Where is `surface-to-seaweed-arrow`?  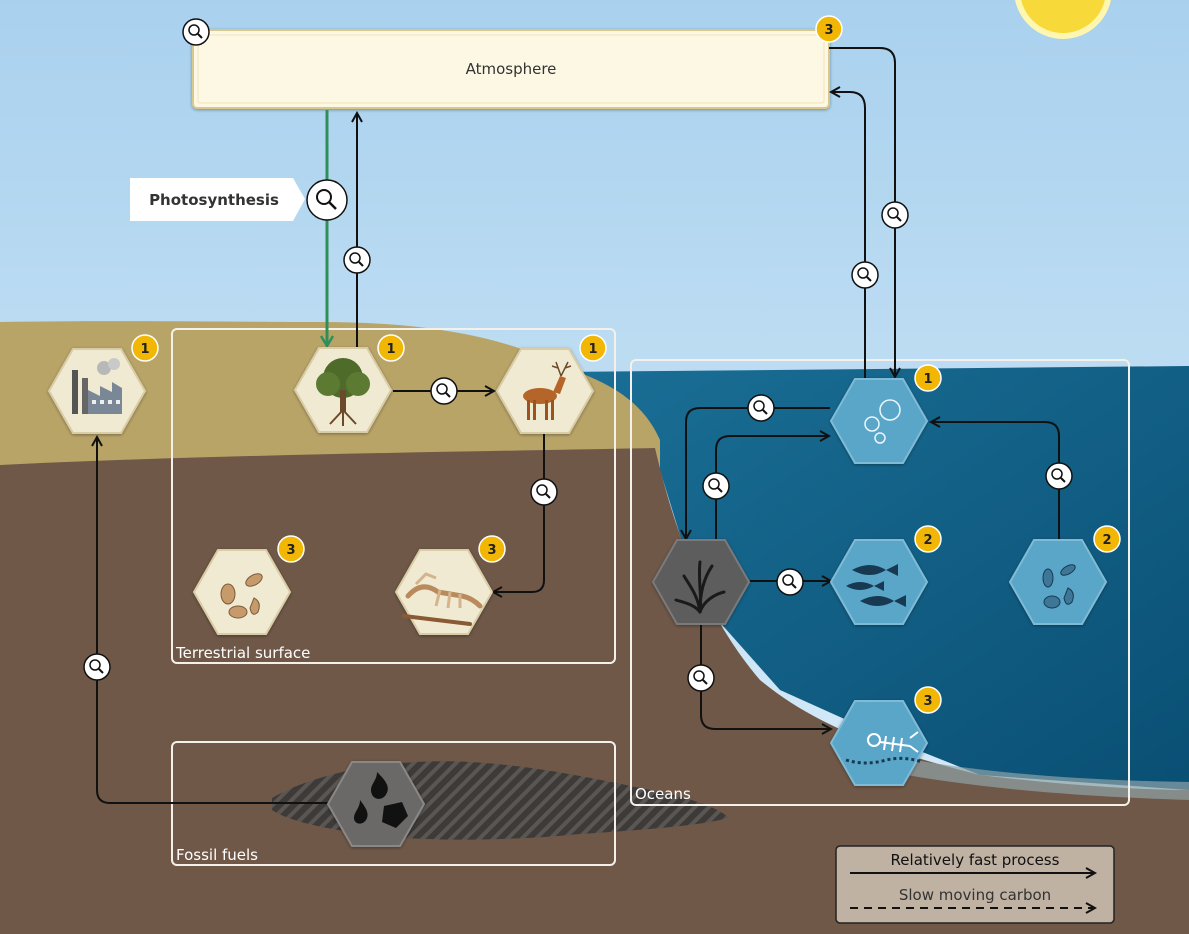
surface-to-seaweed-arrow is located at coordinates (758, 472).